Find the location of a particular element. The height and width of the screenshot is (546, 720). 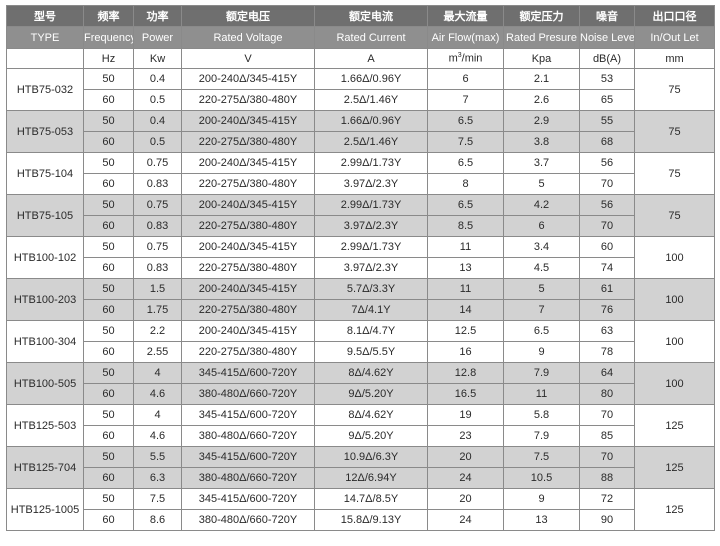

pressure-cell: 6 is located at coordinates (541, 226).